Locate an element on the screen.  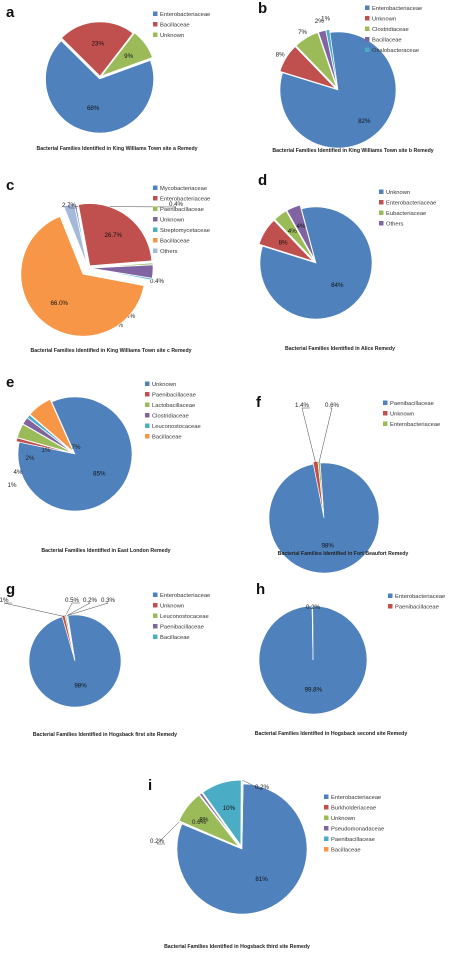
legend-label-i-2: Burkholderiaceae is located at coordinates (353, 809).